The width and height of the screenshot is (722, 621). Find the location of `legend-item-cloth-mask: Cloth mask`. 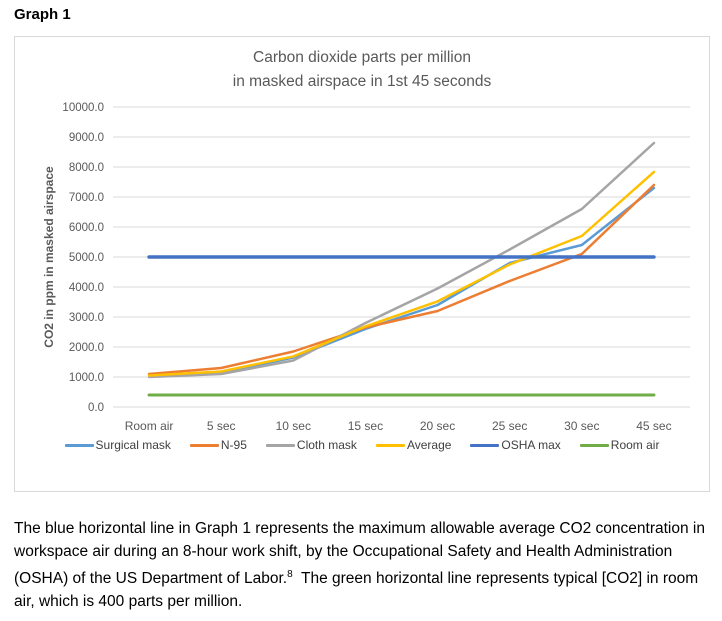

legend-item-cloth-mask: Cloth mask is located at coordinates (311, 445).